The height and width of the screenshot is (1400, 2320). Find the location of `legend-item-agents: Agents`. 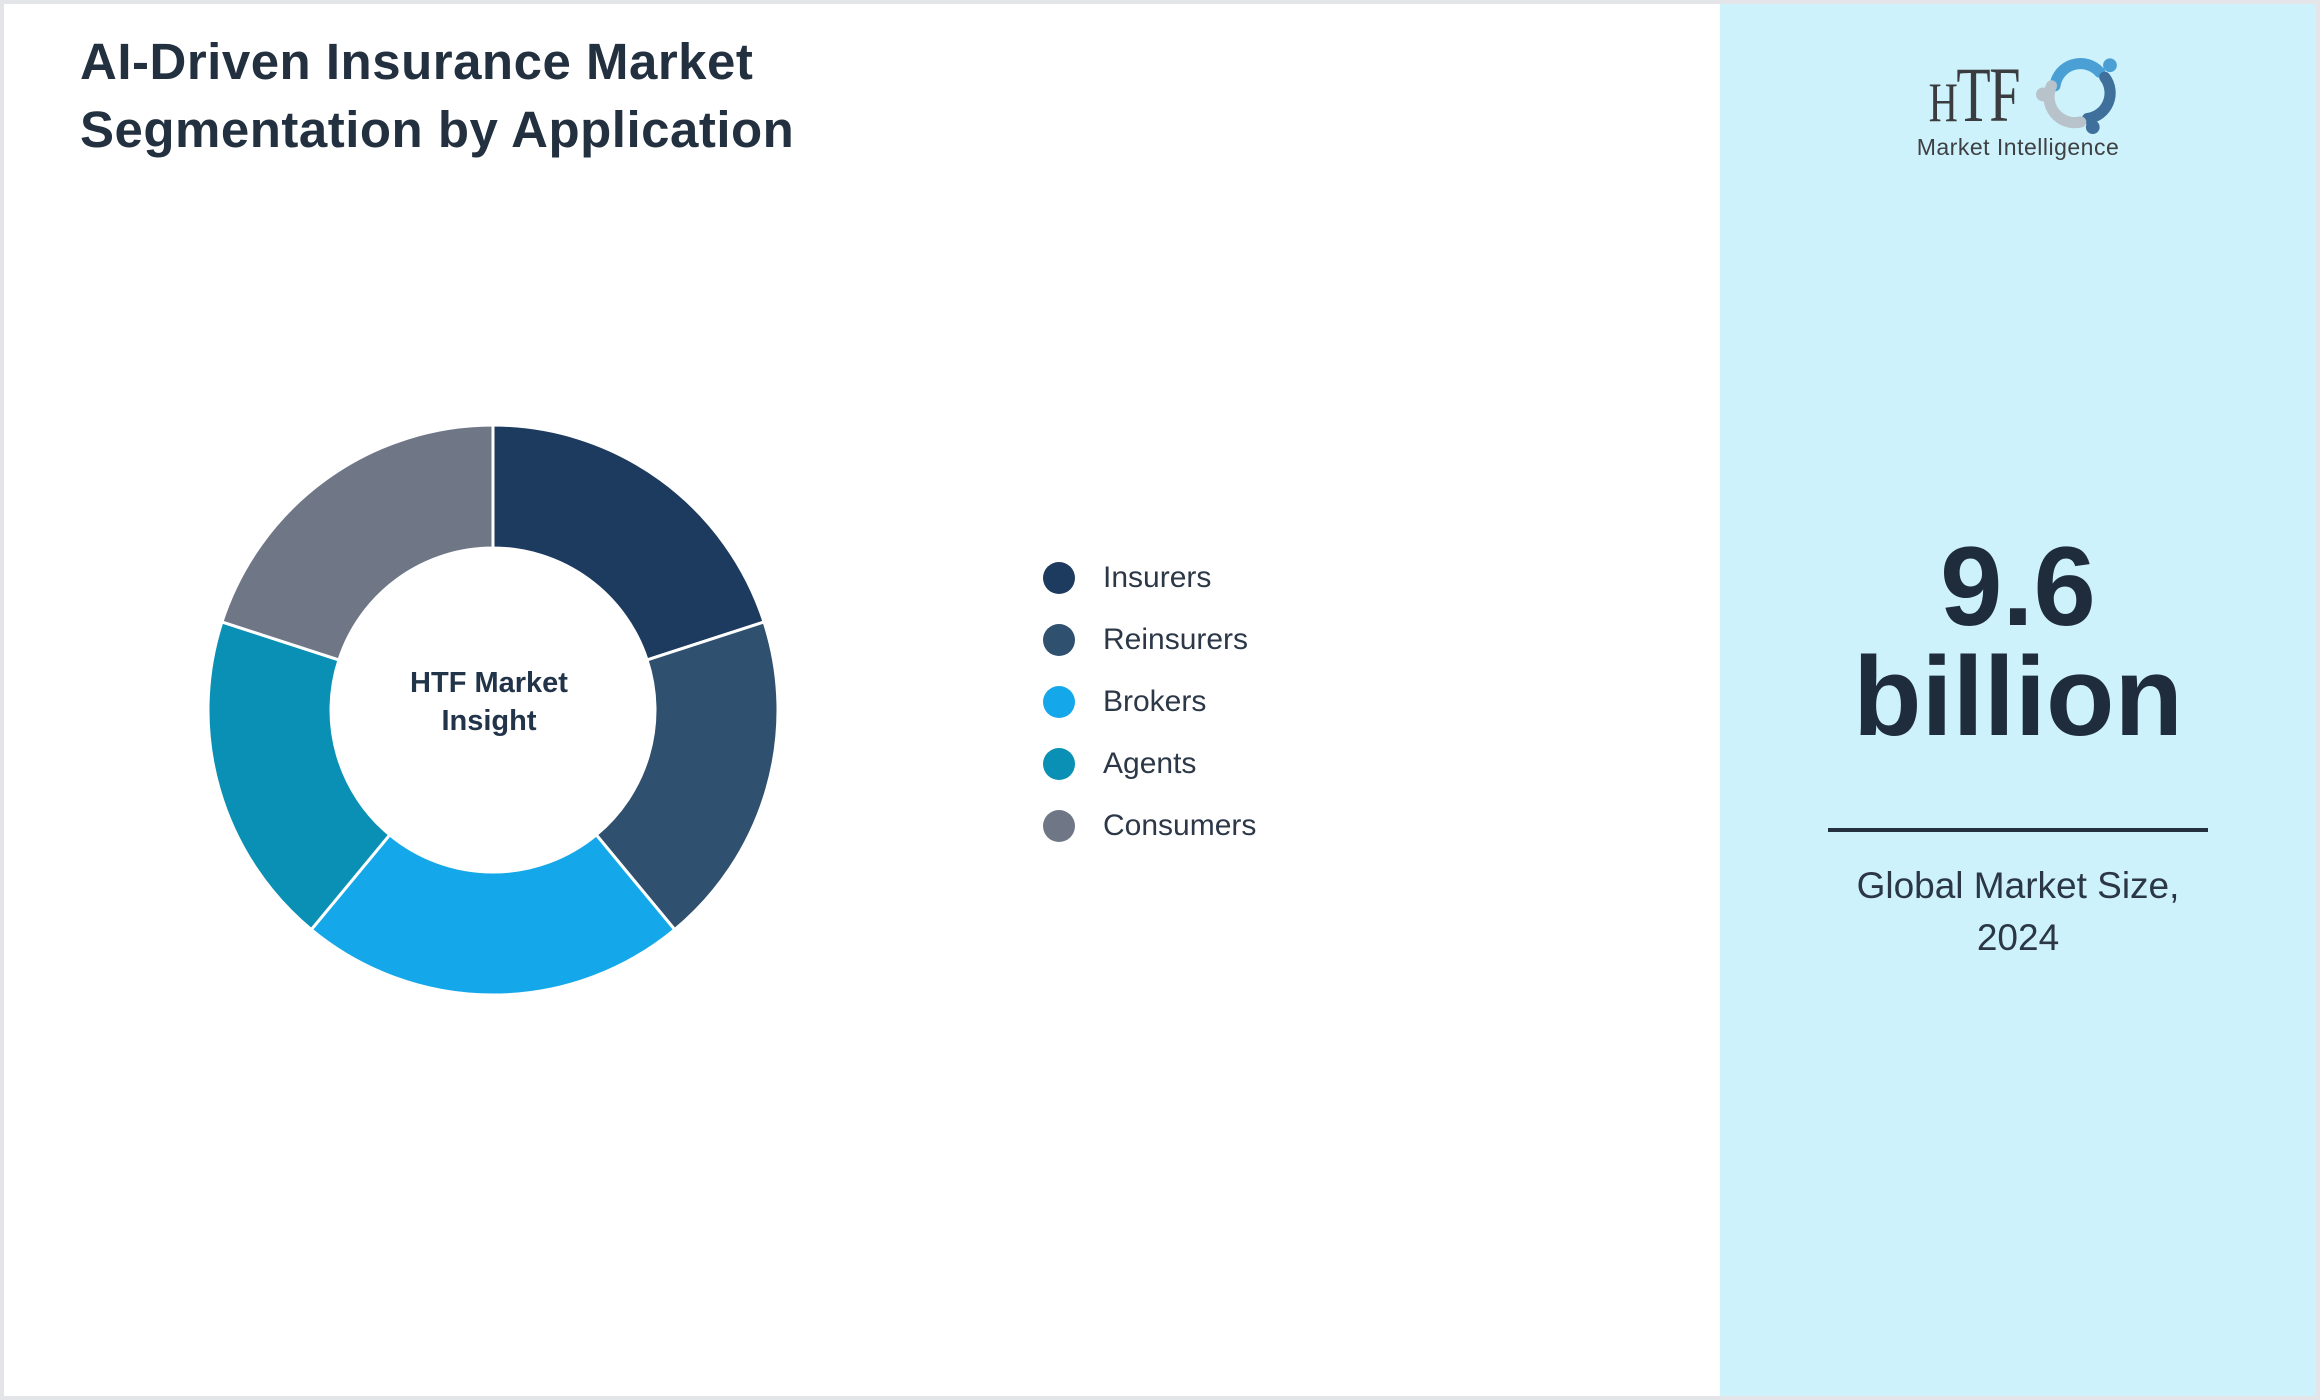

legend-item-agents: Agents is located at coordinates (1149, 764).